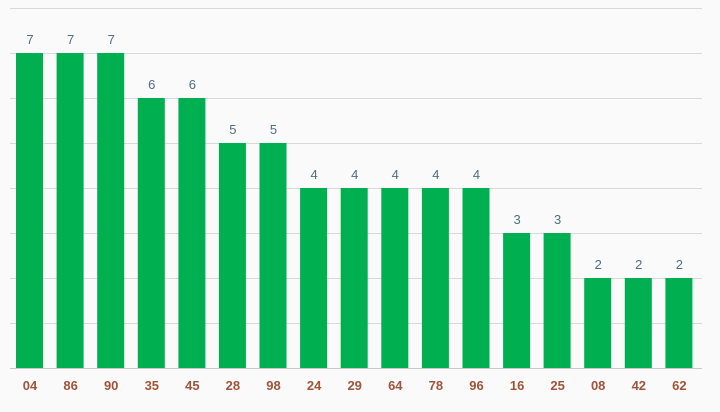 The image size is (720, 412). Describe the element at coordinates (598, 385) in the screenshot. I see `tick-label-08: 08` at that location.